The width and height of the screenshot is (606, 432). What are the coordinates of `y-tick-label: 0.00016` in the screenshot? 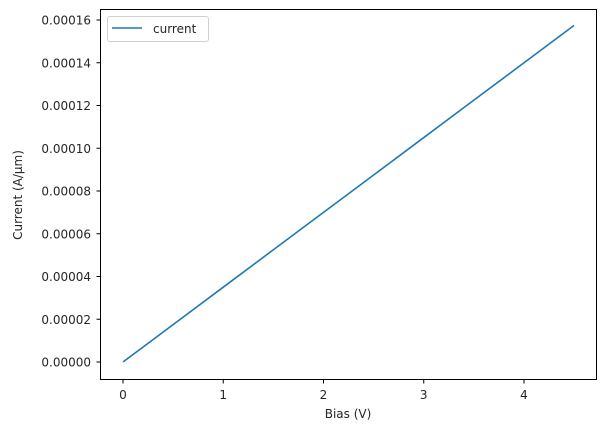 It's located at (66, 21).